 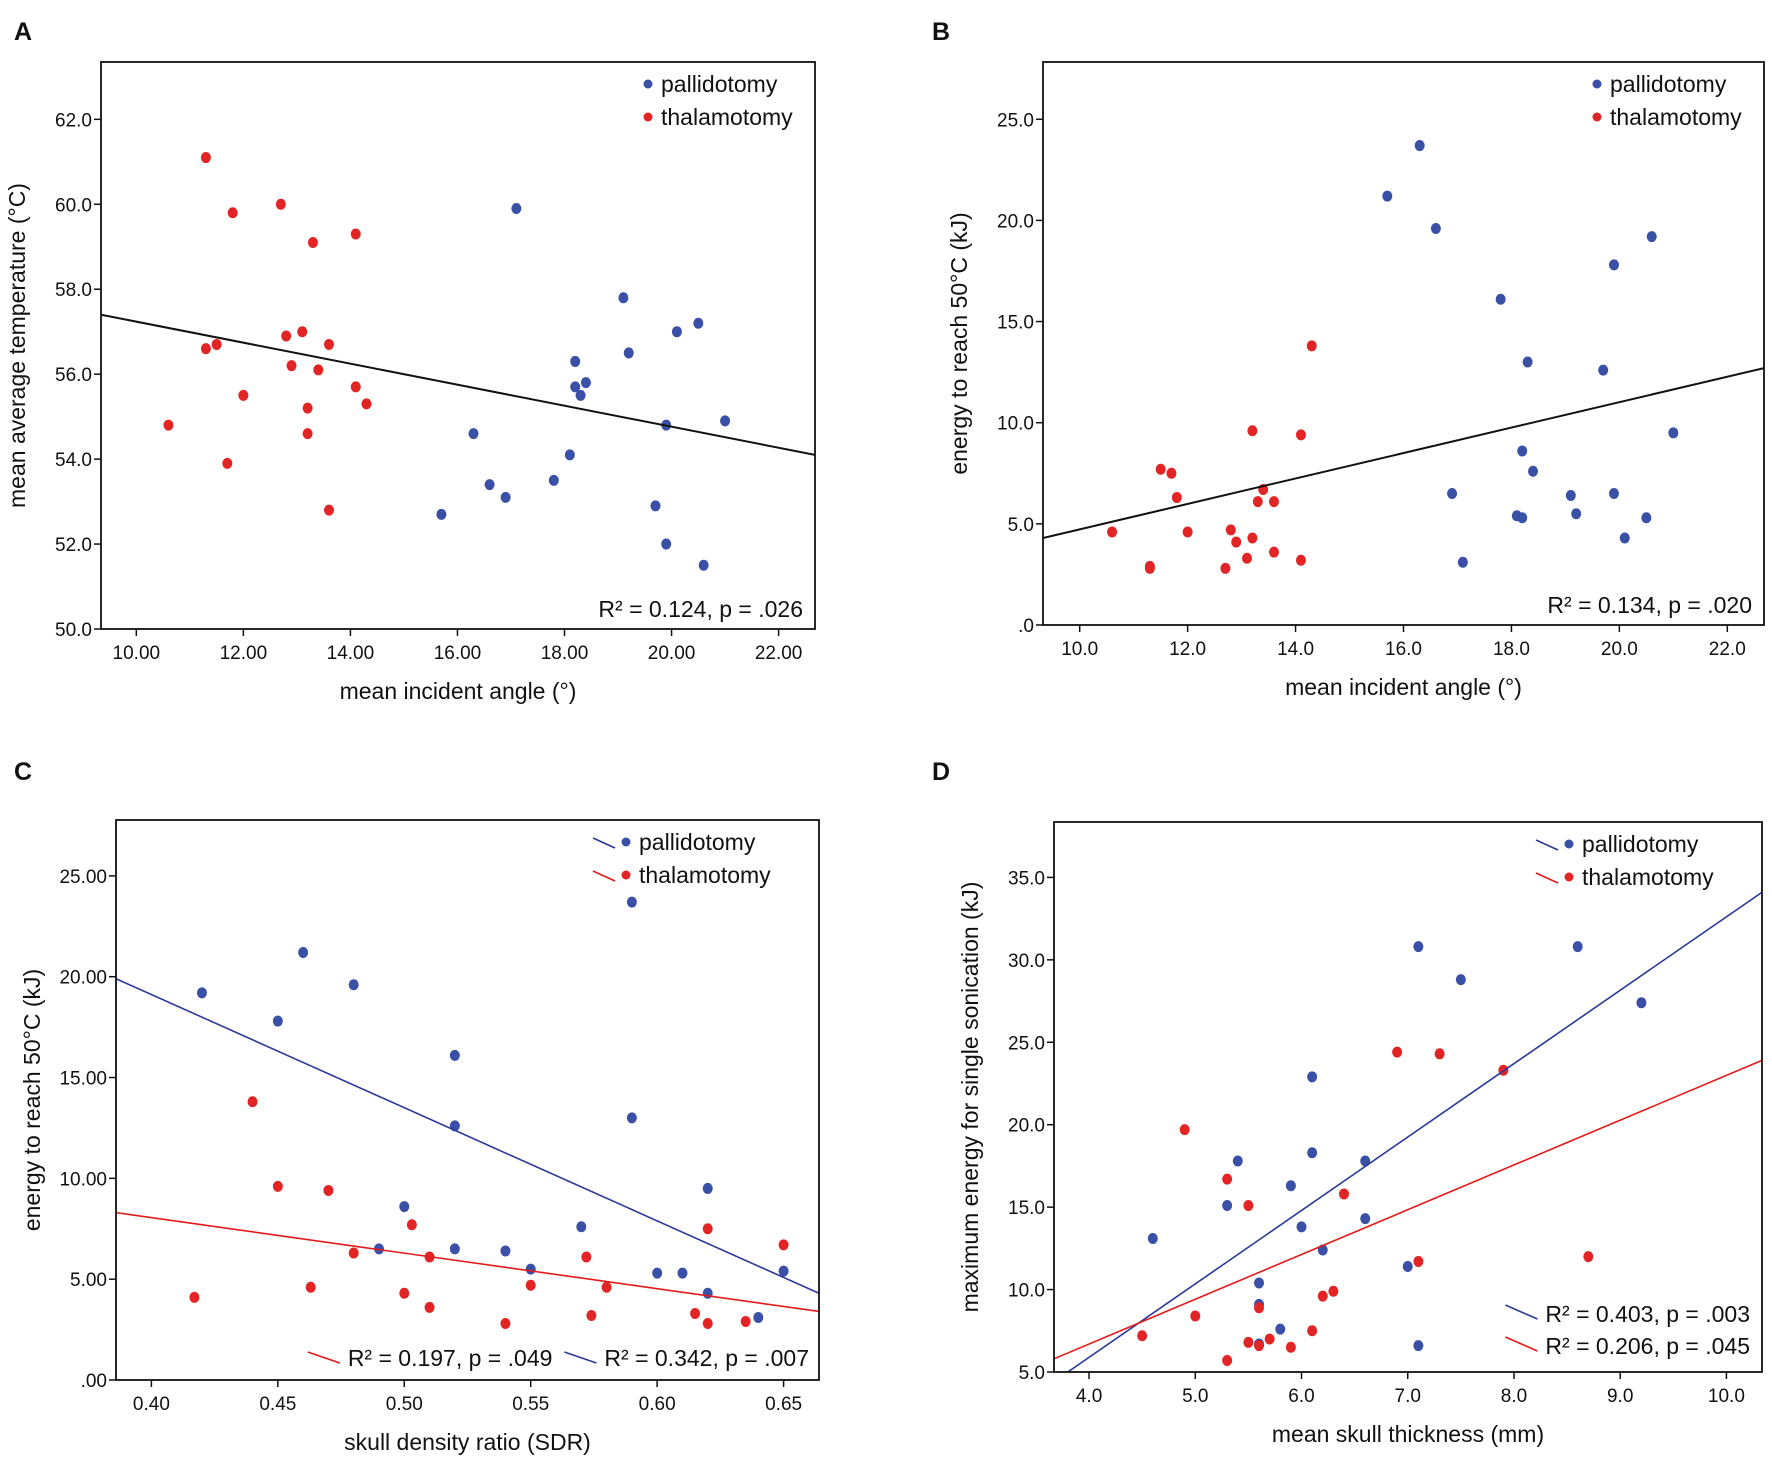 I want to click on x-axis-label: skull density ratio (SDR), so click(x=467, y=1442).